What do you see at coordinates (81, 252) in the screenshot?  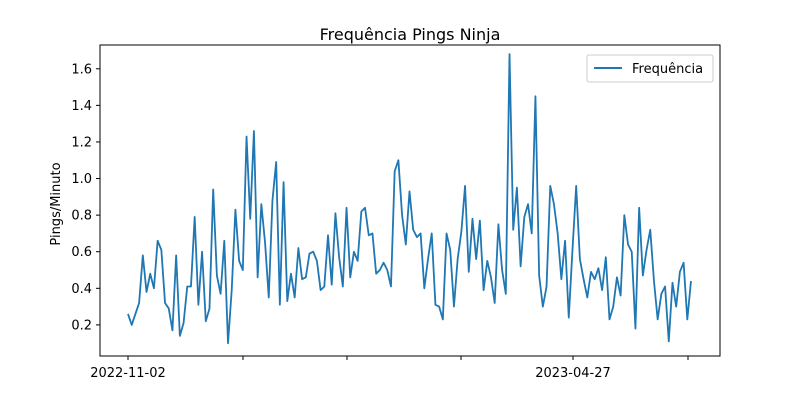 I see `y-tick-label: 0.6` at bounding box center [81, 252].